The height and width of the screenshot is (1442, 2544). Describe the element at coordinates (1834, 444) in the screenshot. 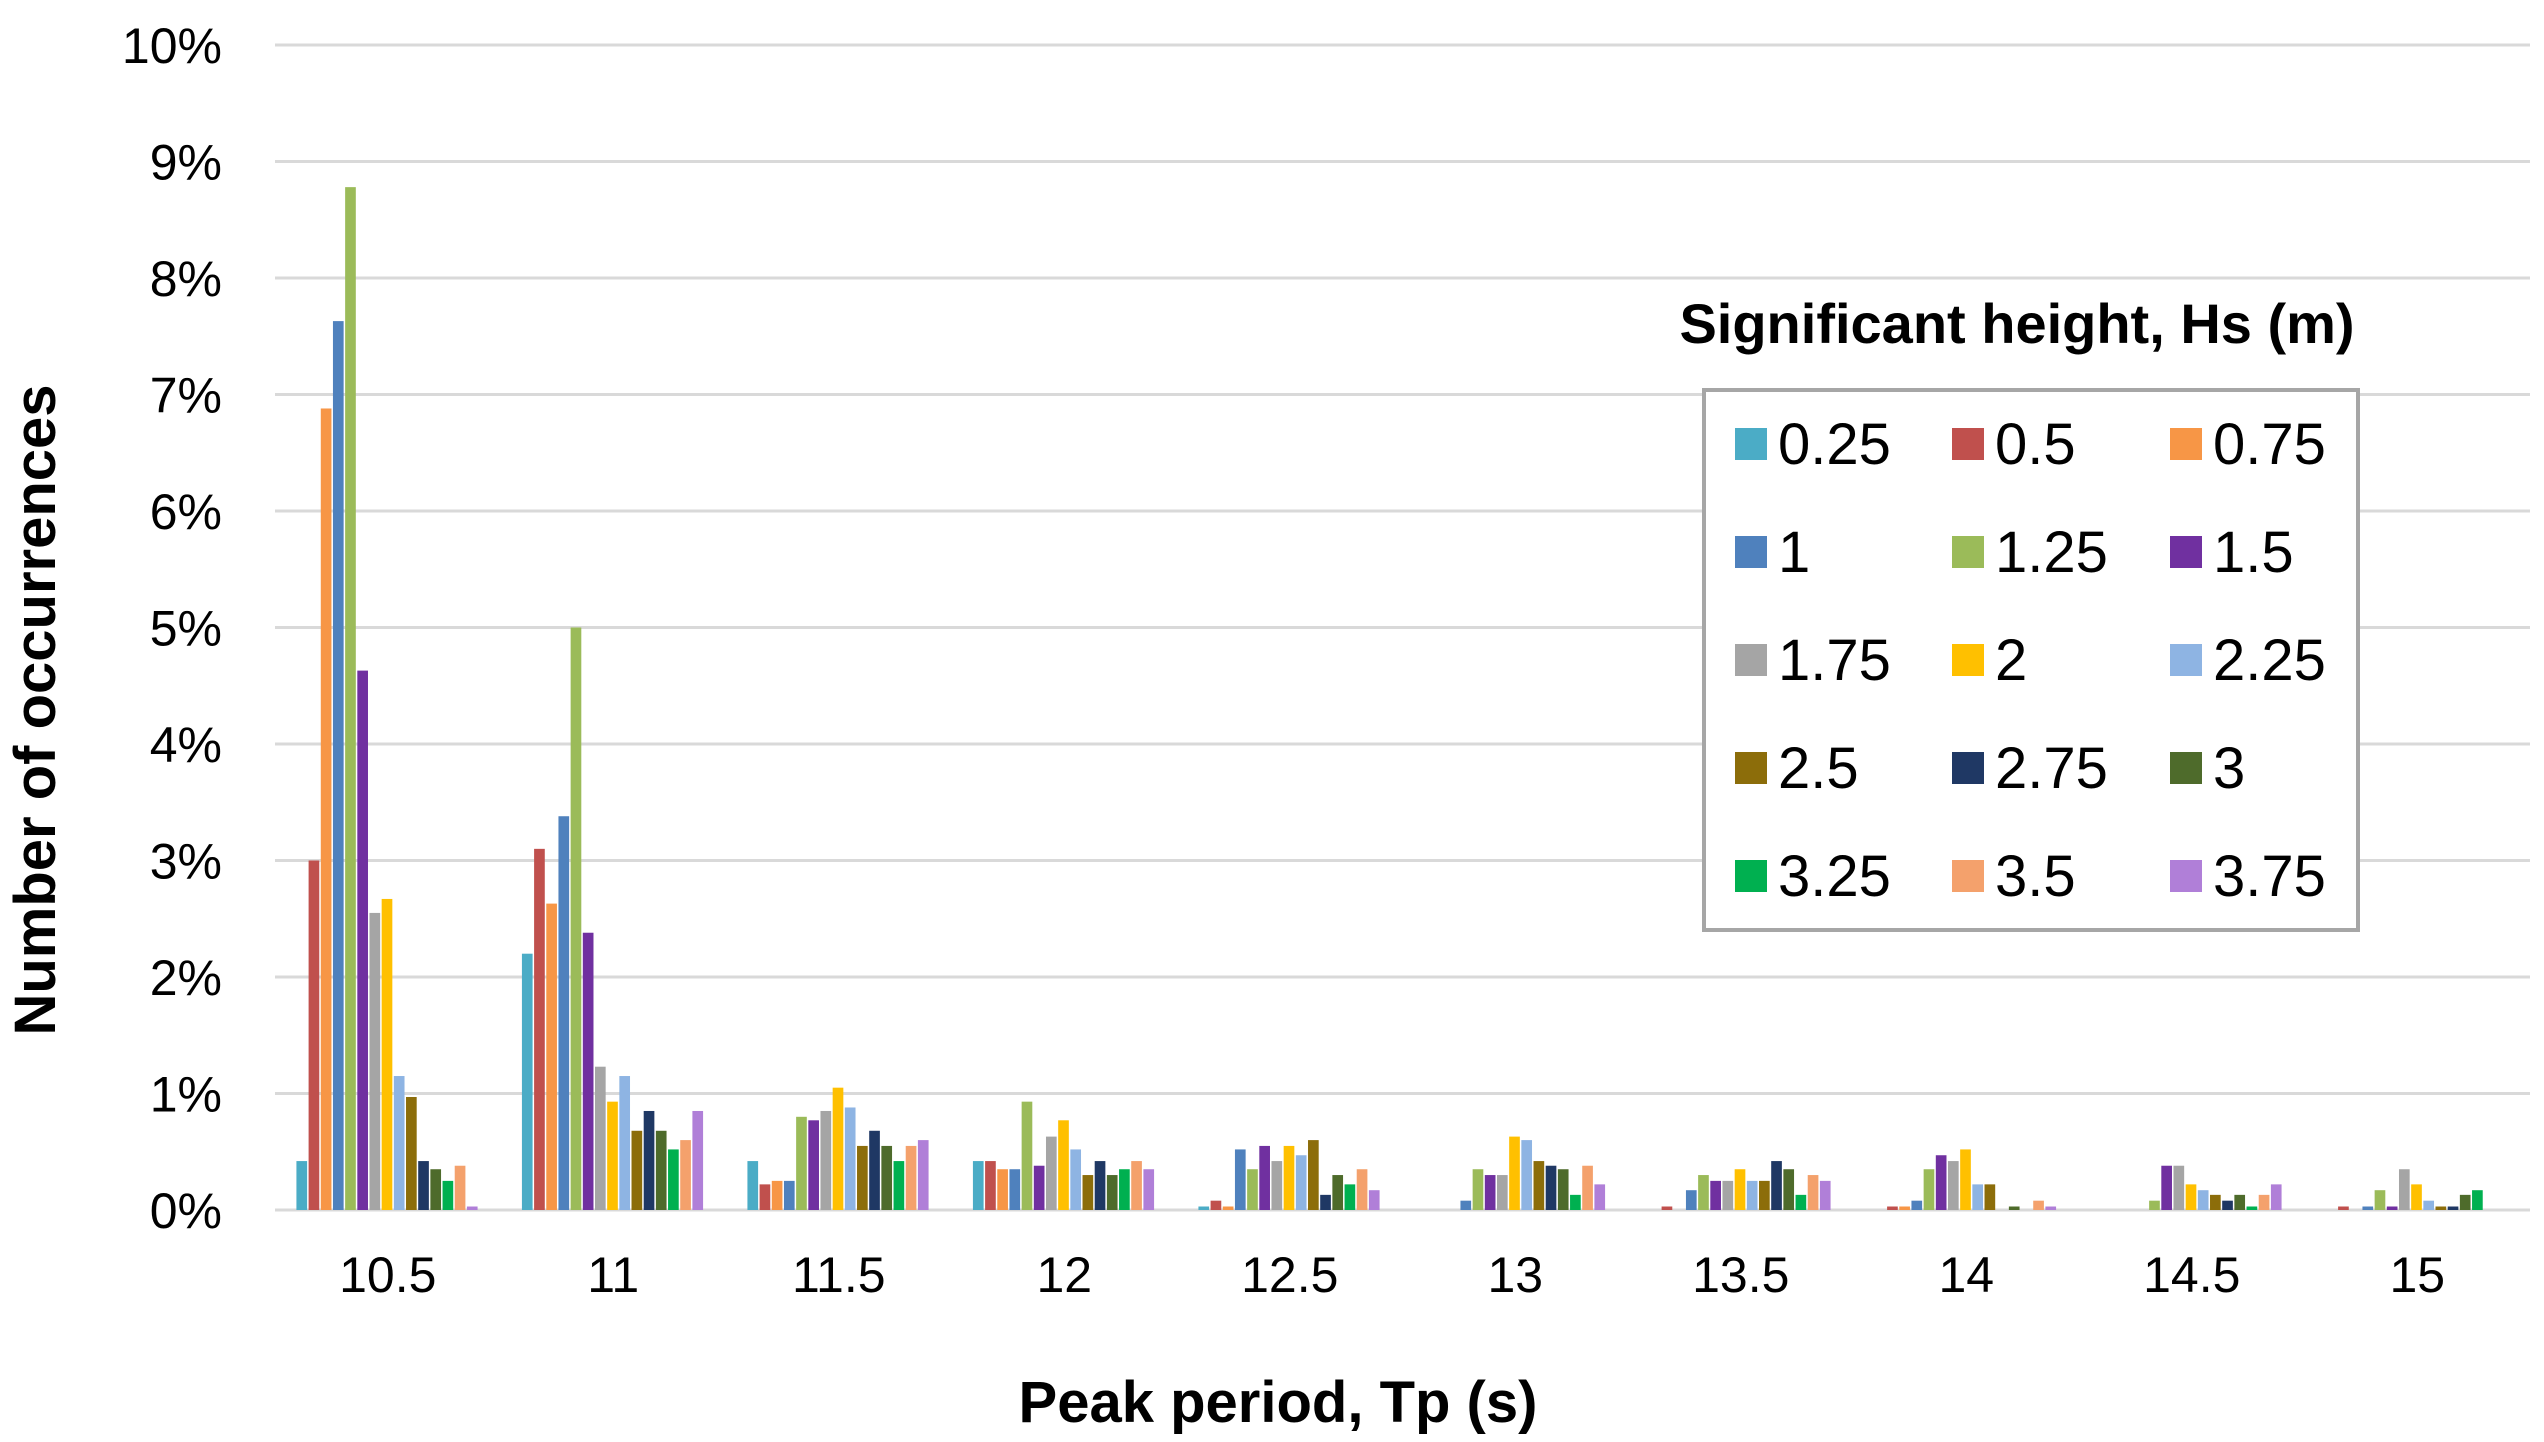

I see `legend-label: 0.25` at that location.